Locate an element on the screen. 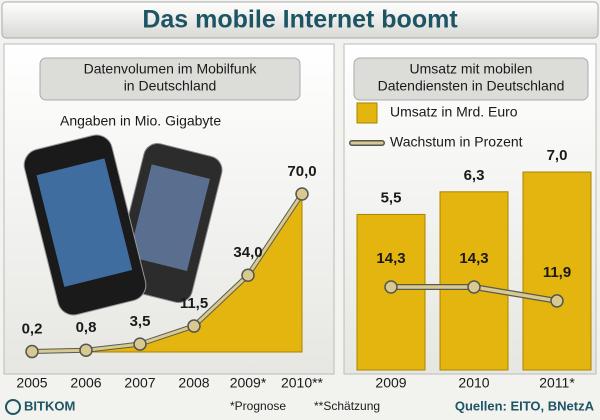 The width and height of the screenshot is (600, 420). bar is located at coordinates (557, 271).